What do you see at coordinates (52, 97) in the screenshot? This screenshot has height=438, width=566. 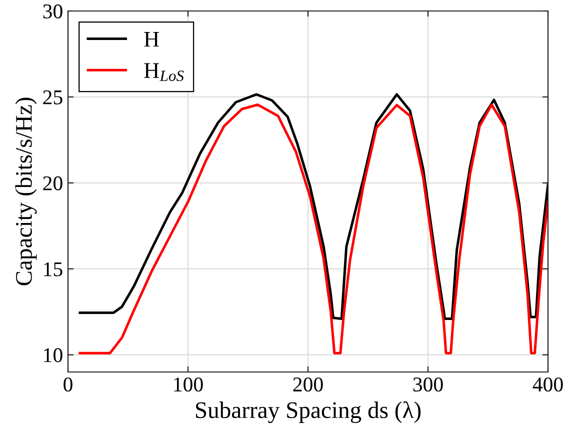 I see `y-tick-label: 25` at bounding box center [52, 97].